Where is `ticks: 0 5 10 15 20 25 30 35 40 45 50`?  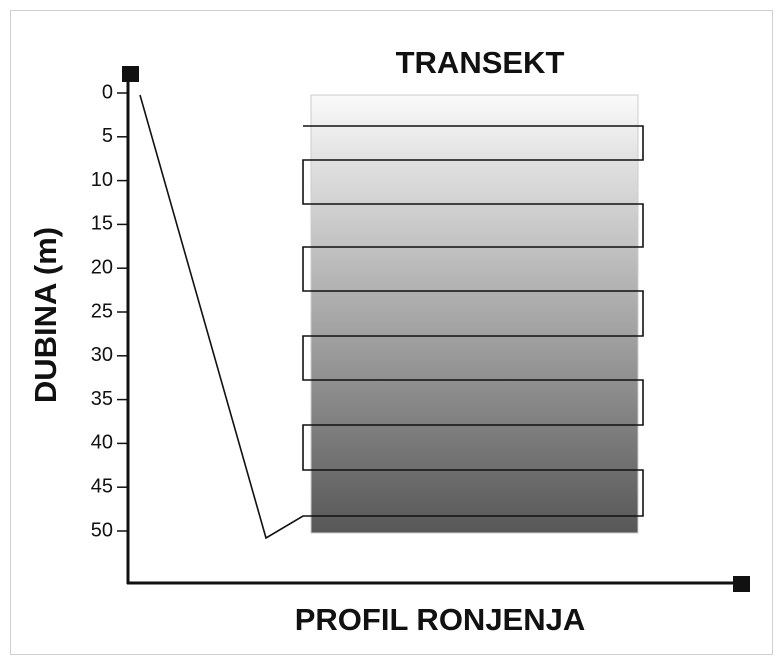 ticks: 0 5 10 15 20 25 30 35 40 45 50 is located at coordinates (109, 311).